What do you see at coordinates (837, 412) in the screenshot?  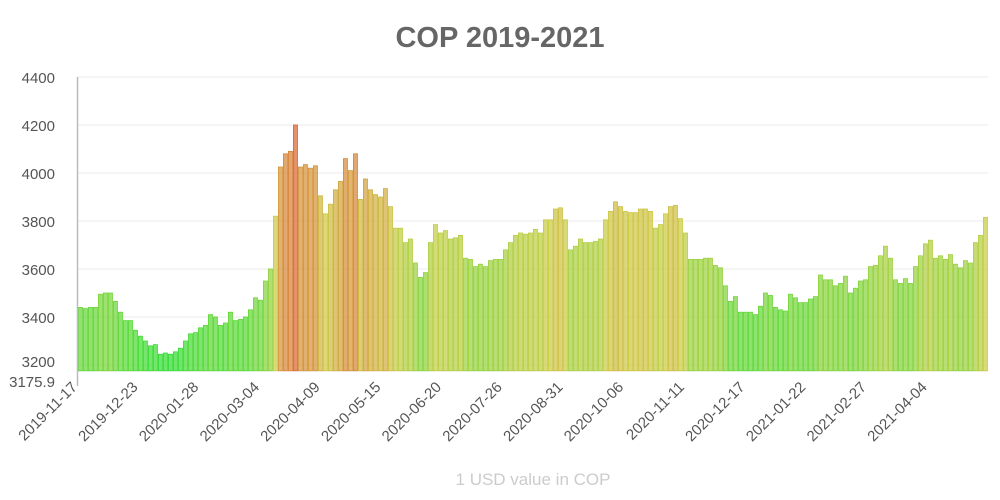 I see `x-tick-label: 2021-02-27` at bounding box center [837, 412].